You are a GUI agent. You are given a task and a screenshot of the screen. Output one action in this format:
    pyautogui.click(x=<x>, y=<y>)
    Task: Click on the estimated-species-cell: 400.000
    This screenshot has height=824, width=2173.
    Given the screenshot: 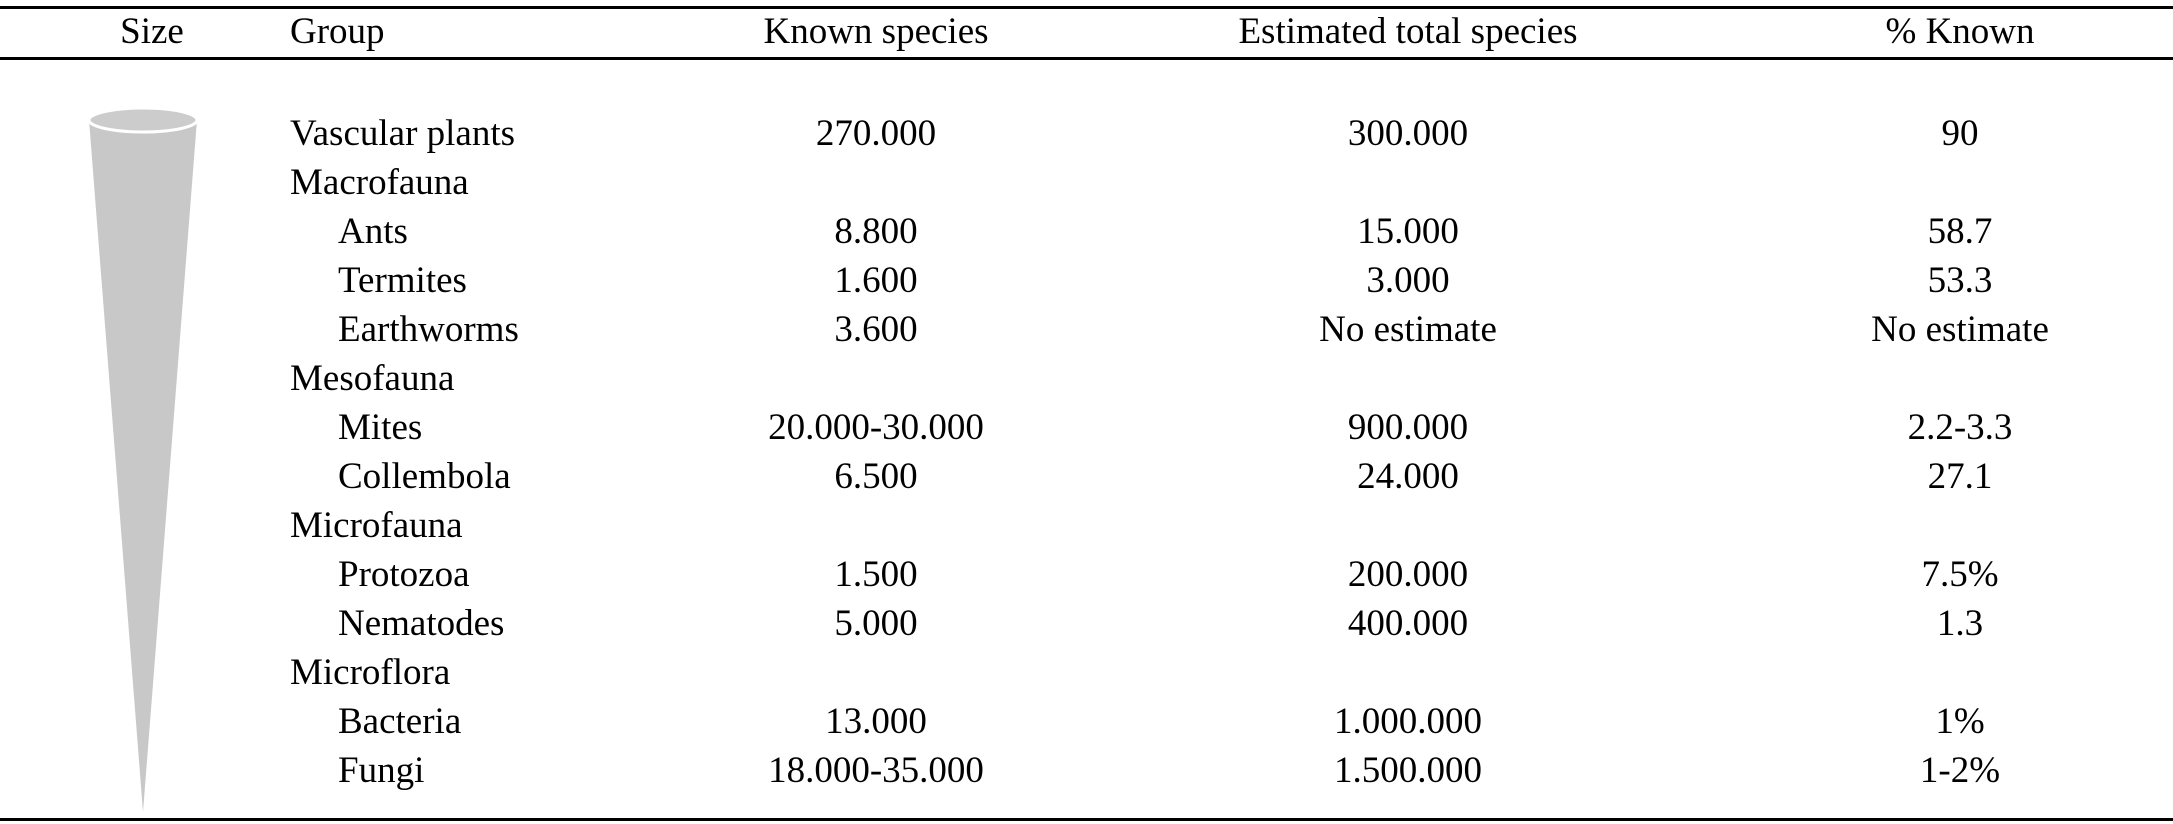 What is the action you would take?
    pyautogui.click(x=1408, y=623)
    